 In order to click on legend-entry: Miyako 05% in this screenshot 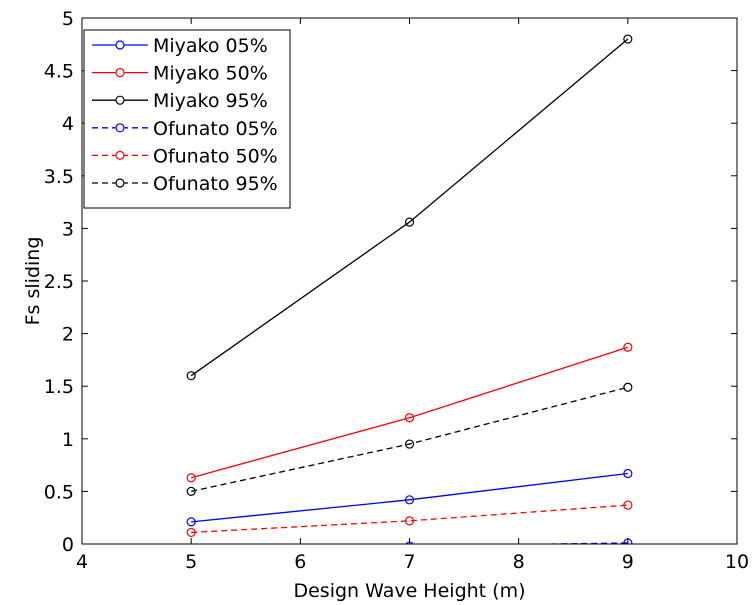, I will do `click(180, 46)`.